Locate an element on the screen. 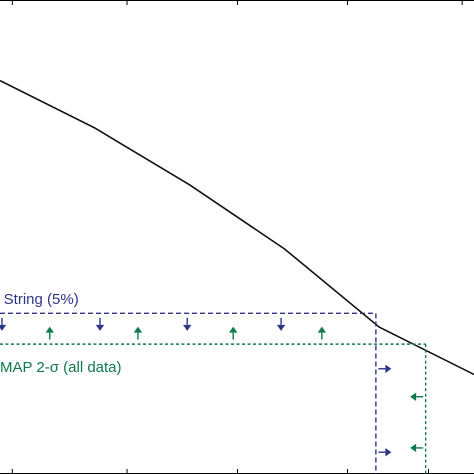 This screenshot has width=474, height=474. wmap-bound-label: MAP 2-σ (all data) is located at coordinates (61, 367).